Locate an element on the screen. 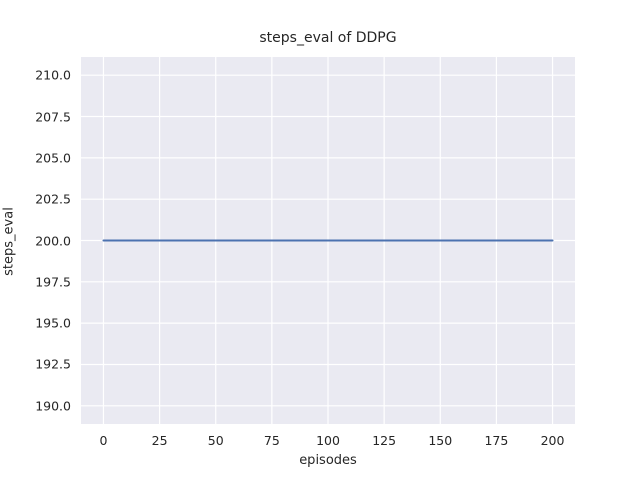  y-tick-label: 192.5 is located at coordinates (53, 364).